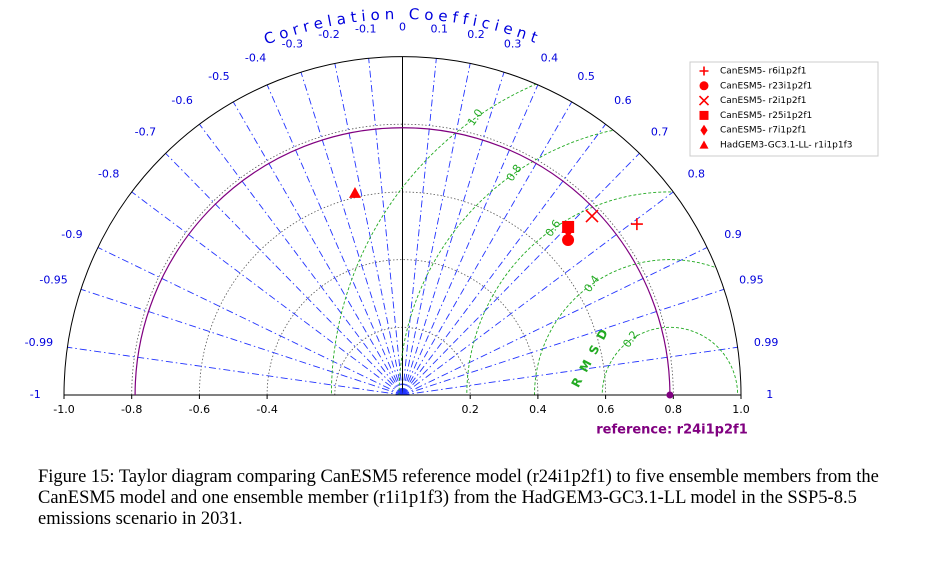  Describe the element at coordinates (328, 34) in the screenshot. I see `corr-tick-label: -0.2` at that location.